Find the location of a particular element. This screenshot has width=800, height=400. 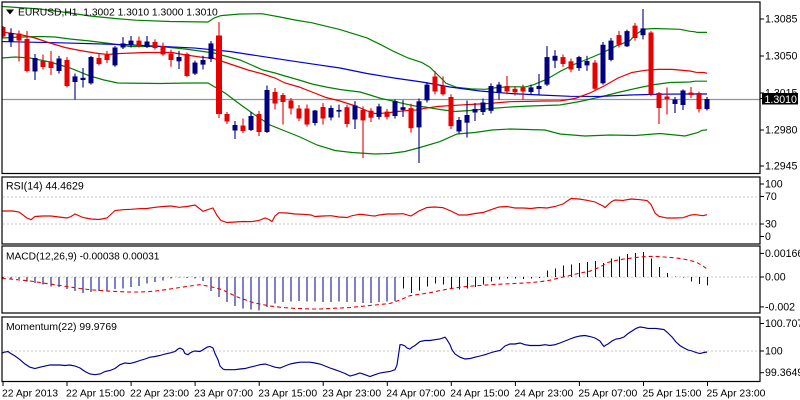

svg-text: 24 Apr 07:00 is located at coordinates (415, 394).